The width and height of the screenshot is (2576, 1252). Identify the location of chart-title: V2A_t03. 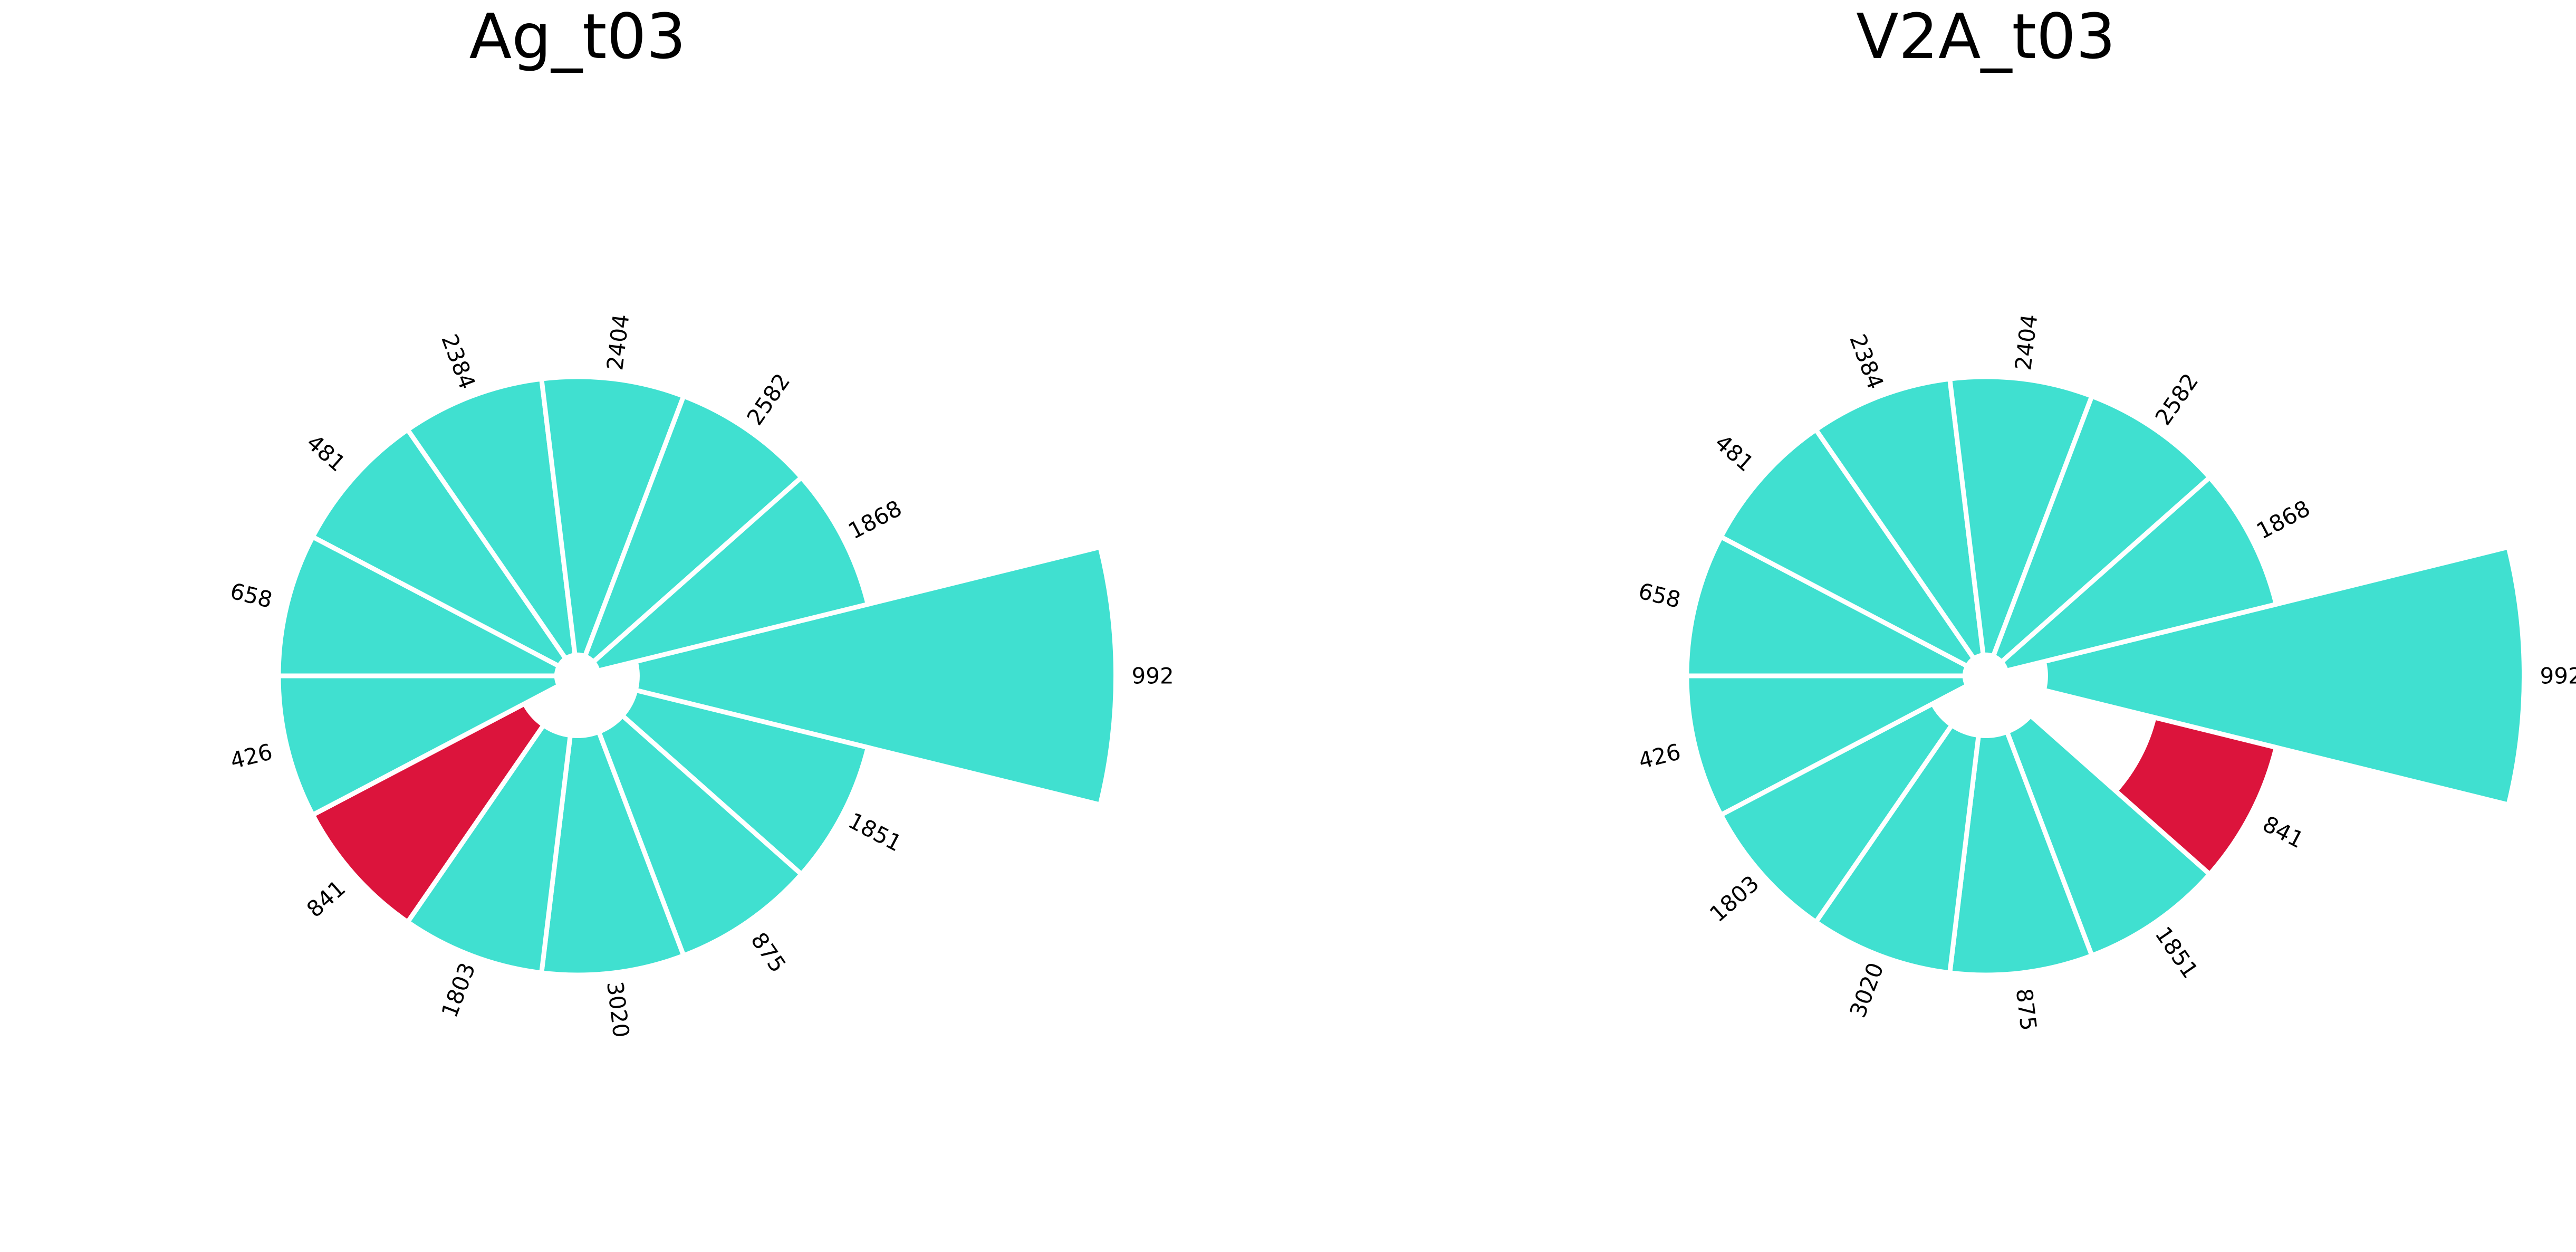
(1986, 36).